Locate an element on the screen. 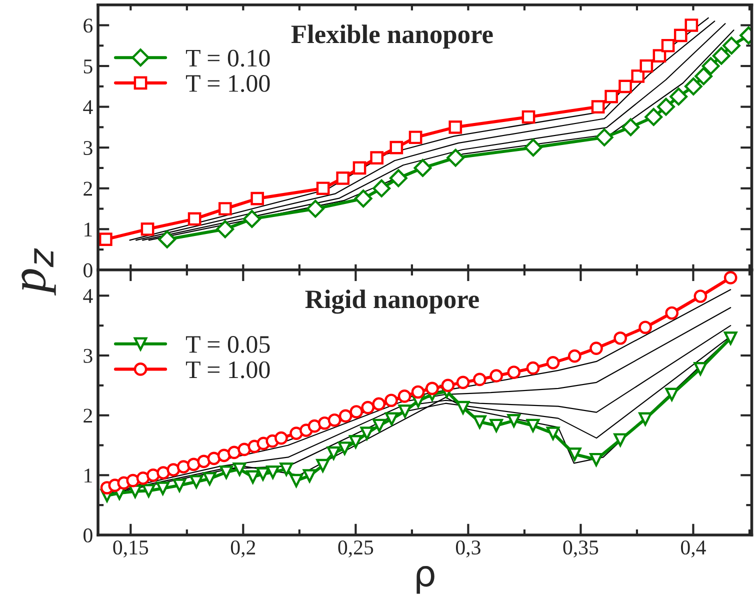 Image resolution: width=754 pixels, height=605 pixels. legend-label: T = 0.05 is located at coordinates (228, 344).